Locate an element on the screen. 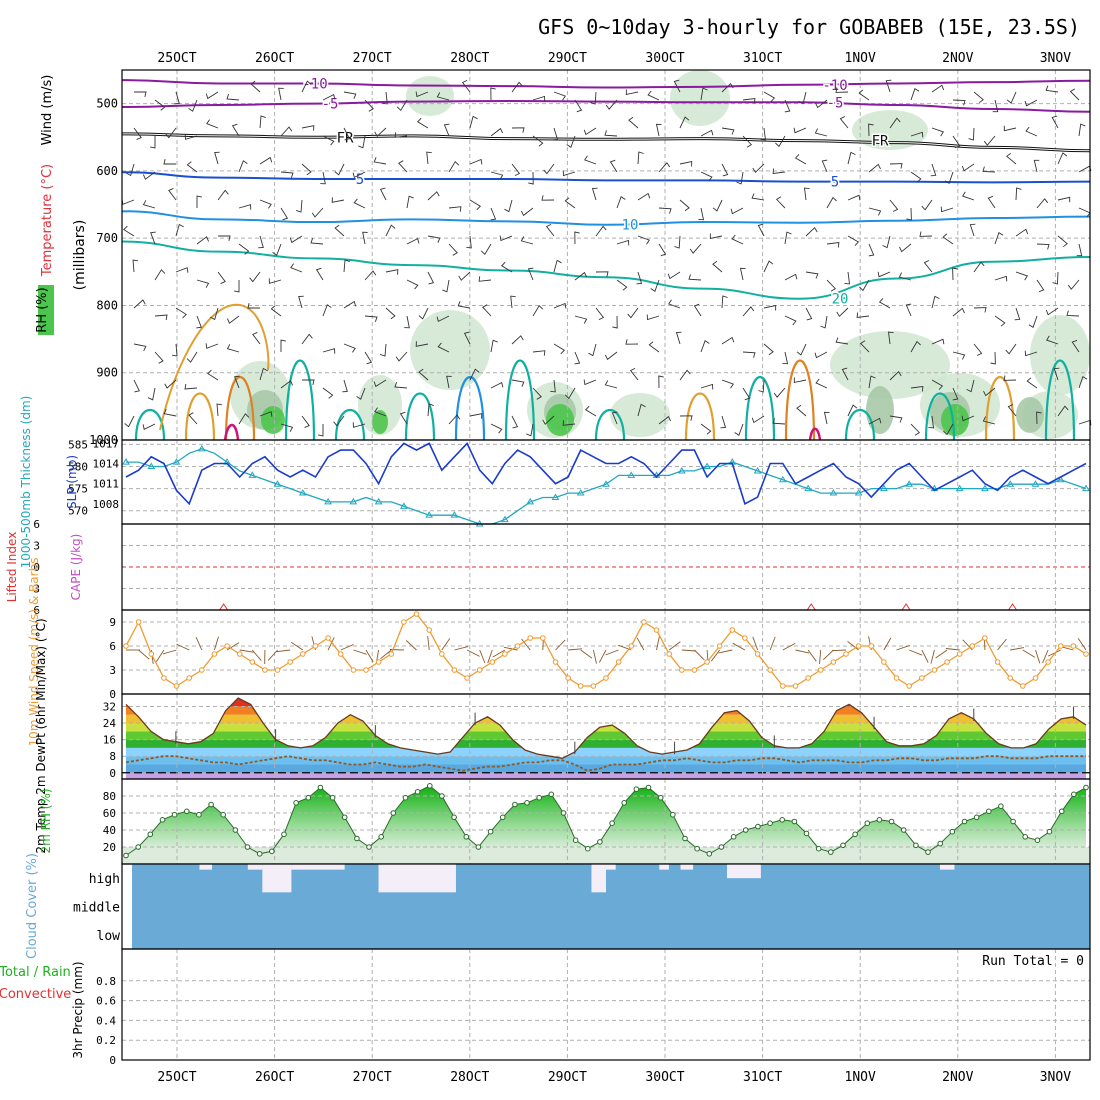 This screenshot has width=1100, height=1100. temp-tick-label: 32 is located at coordinates (109, 706).